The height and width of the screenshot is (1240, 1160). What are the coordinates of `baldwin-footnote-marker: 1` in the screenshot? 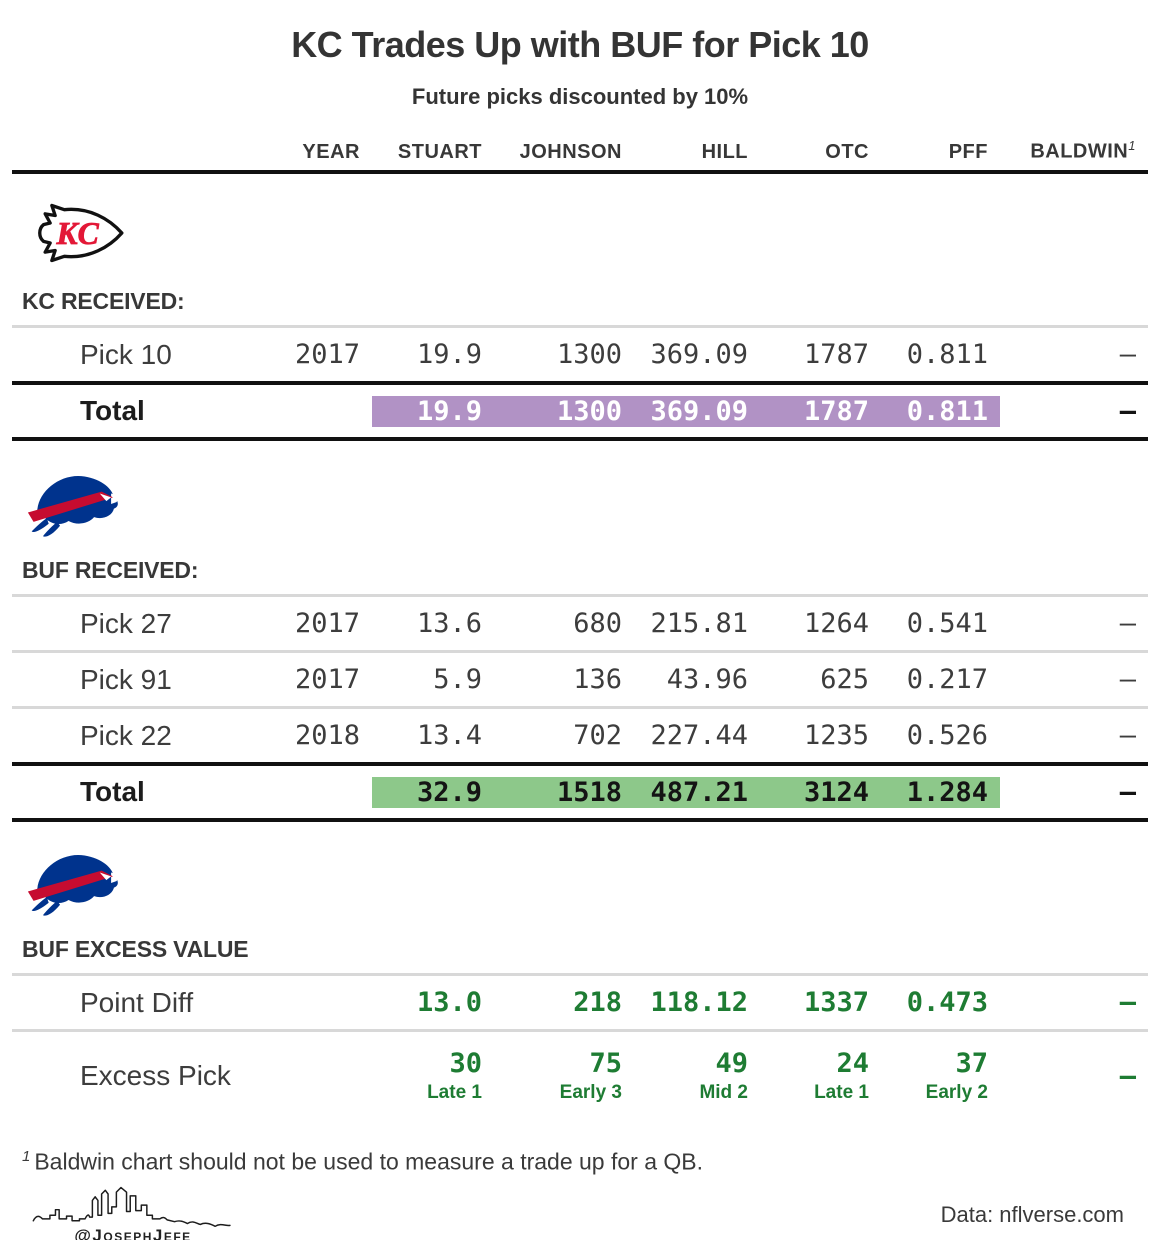 It's located at (1132, 146).